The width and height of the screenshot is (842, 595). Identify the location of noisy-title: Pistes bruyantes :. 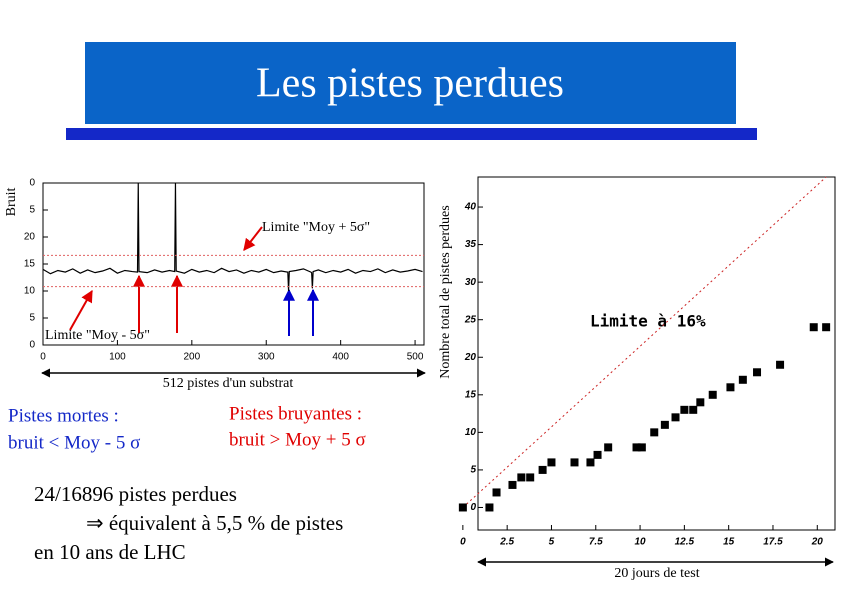
(295, 413).